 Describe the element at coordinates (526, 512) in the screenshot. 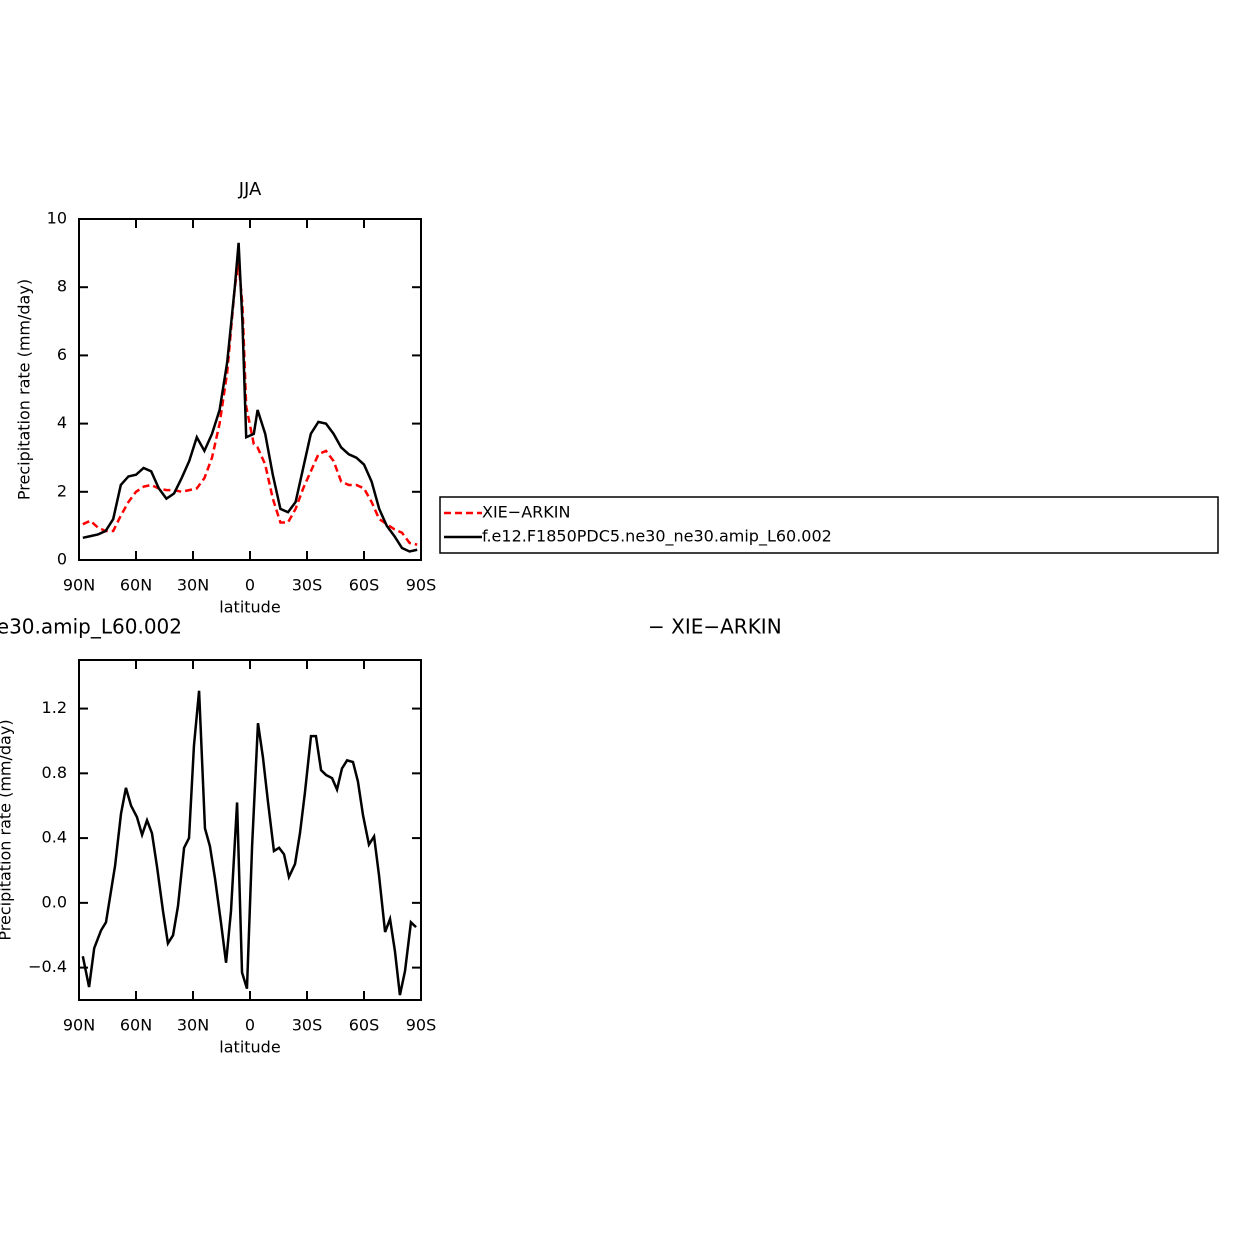

I see `legend-label: XIE−ARKIN` at that location.